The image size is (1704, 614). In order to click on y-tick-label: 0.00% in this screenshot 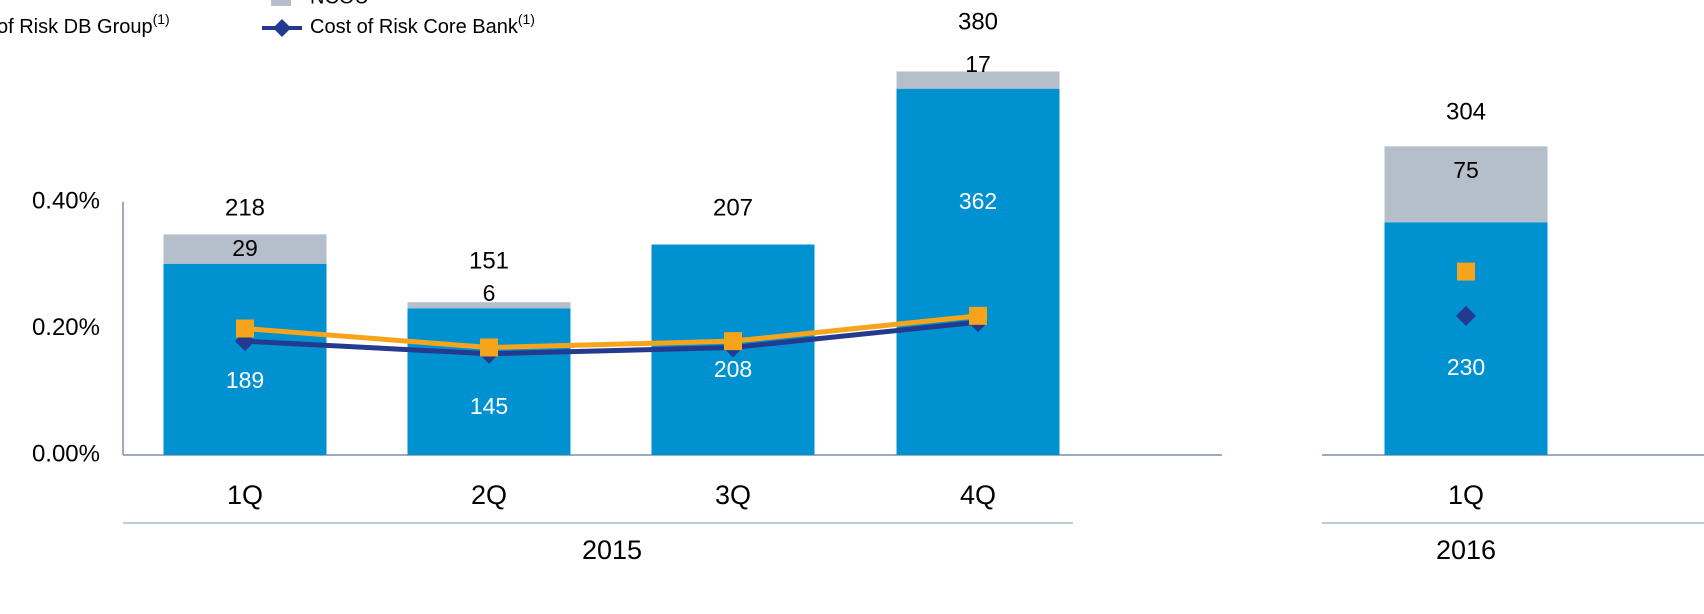, I will do `click(66, 453)`.